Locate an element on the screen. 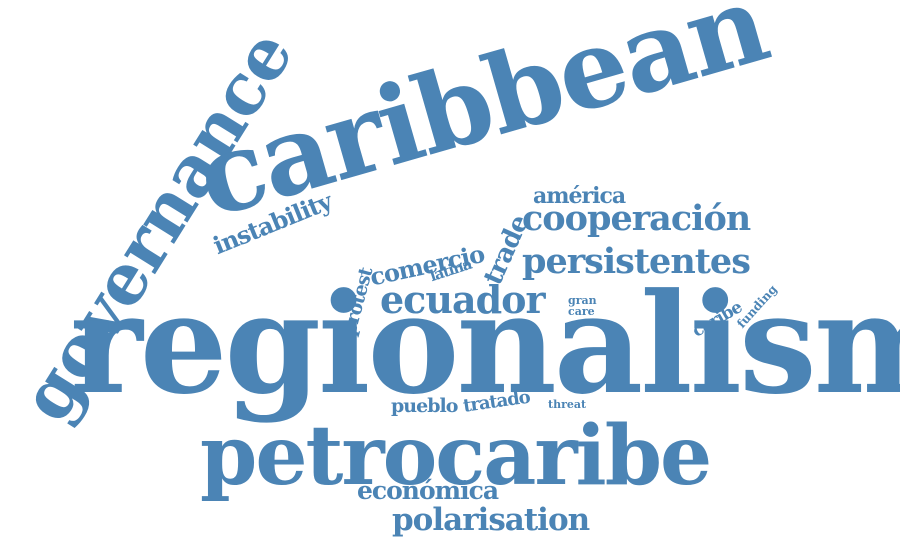  word-petrocaribe: petrocaribe is located at coordinates (456, 456).